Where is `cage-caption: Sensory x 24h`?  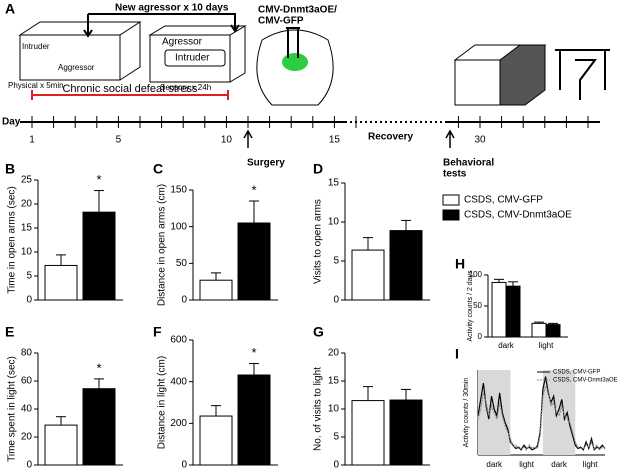
cage-caption: Sensory x 24h is located at coordinates (185, 87).